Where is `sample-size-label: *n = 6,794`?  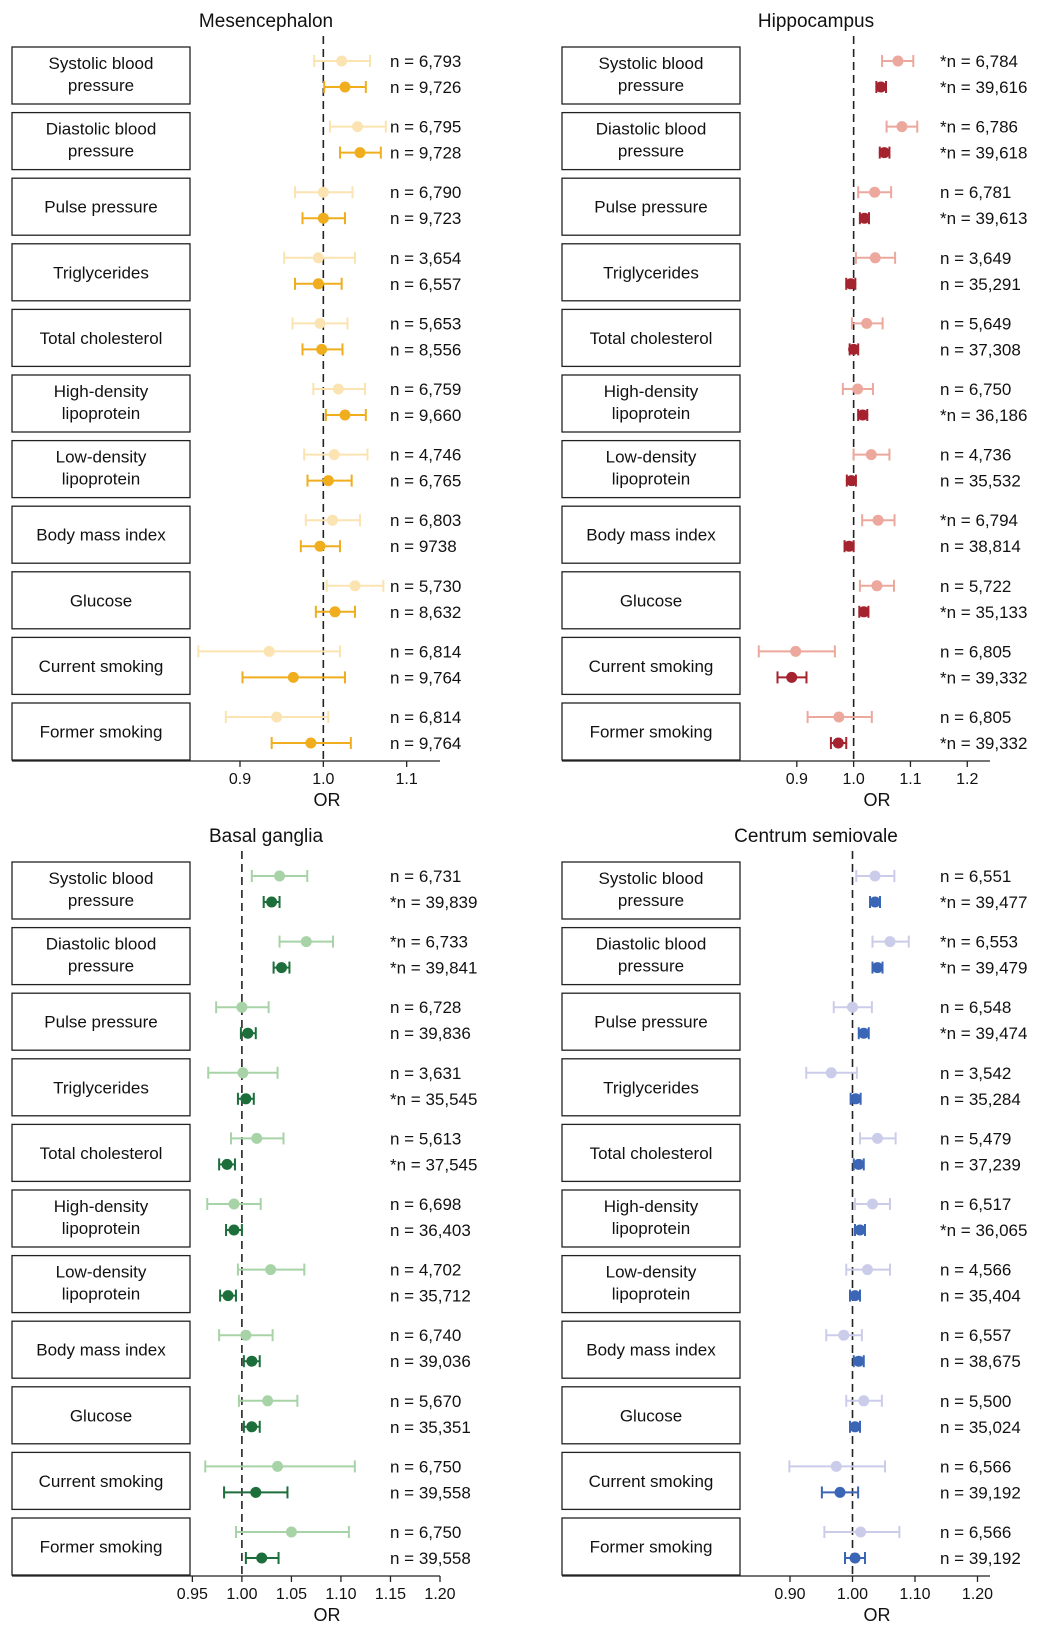
sample-size-label: *n = 6,794 is located at coordinates (979, 520).